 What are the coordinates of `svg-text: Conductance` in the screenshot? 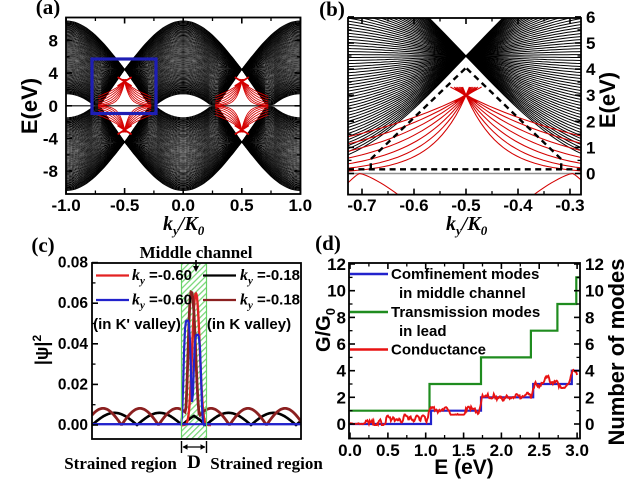 It's located at (438, 350).